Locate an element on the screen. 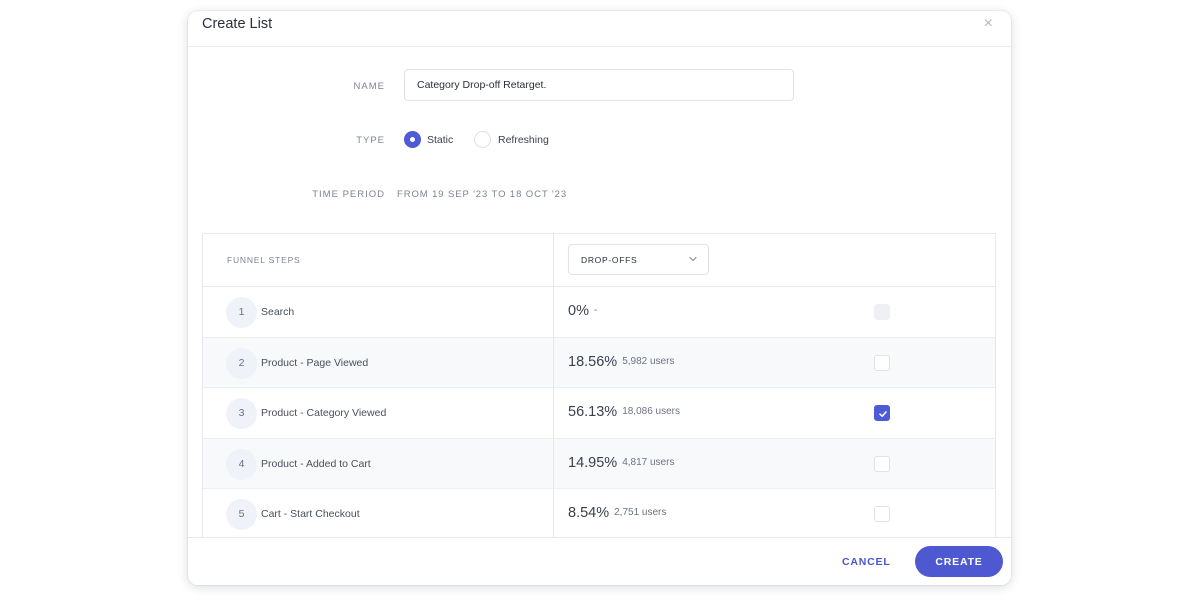 Image resolution: width=1200 pixels, height=600 pixels. type-static-radio: Static is located at coordinates (428, 139).